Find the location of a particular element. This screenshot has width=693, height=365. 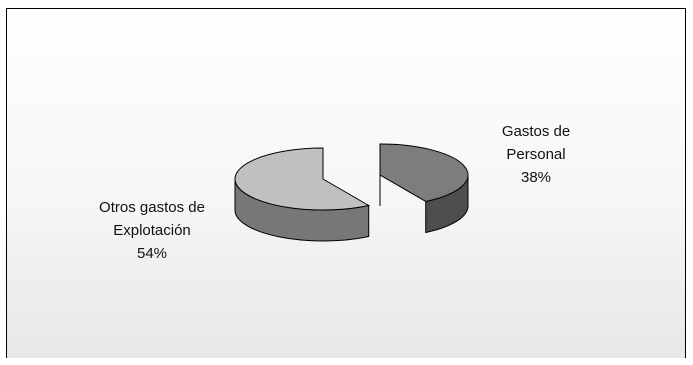

slice-top-personal is located at coordinates (424, 173).